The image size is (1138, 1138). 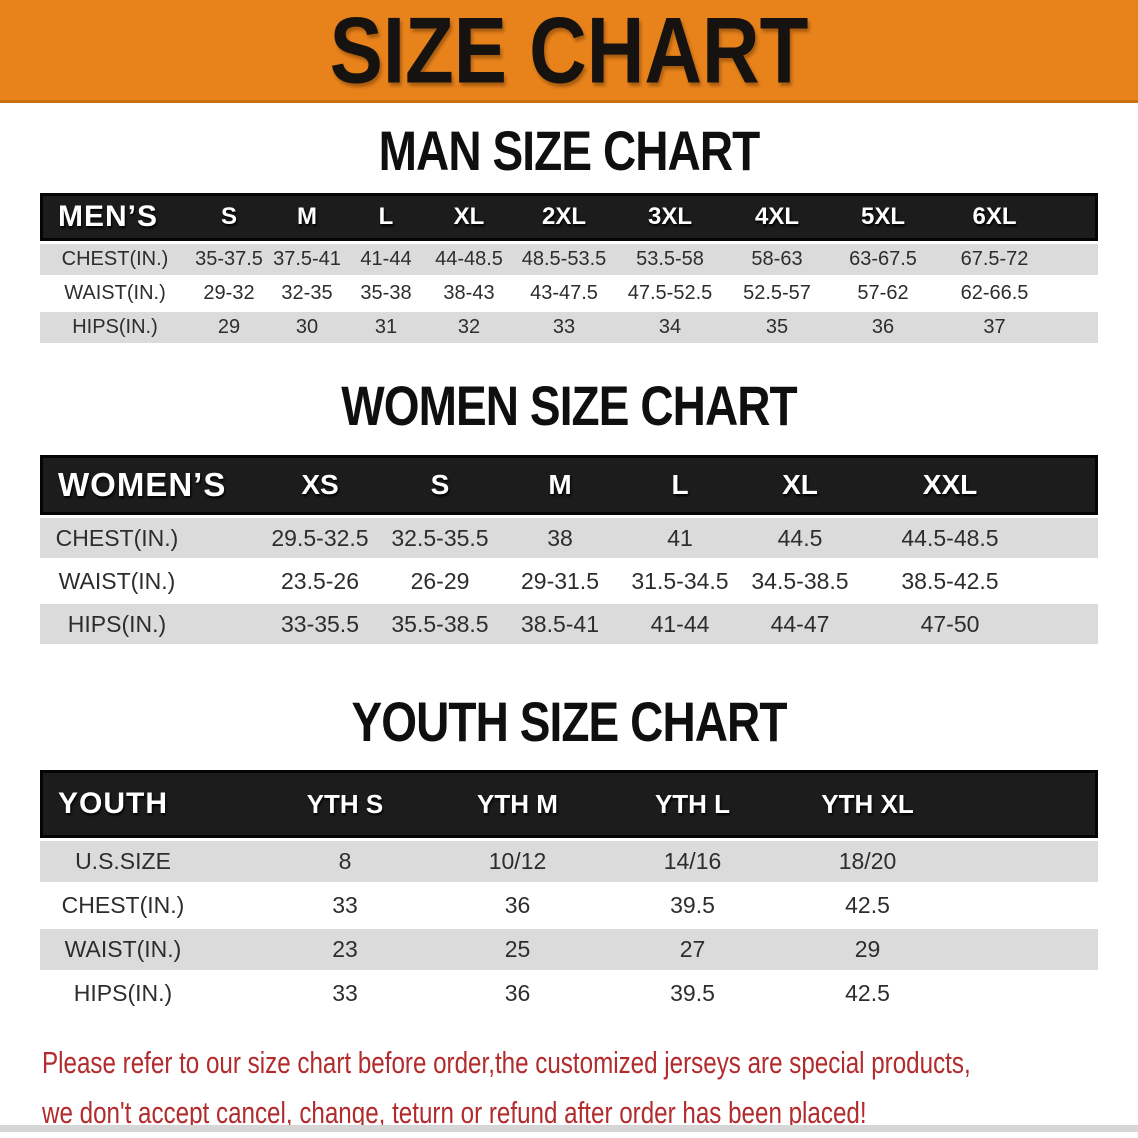 I want to click on youth-chest-row: CHEST(IN.) 33 36 39.5 42.5, so click(x=569, y=904).